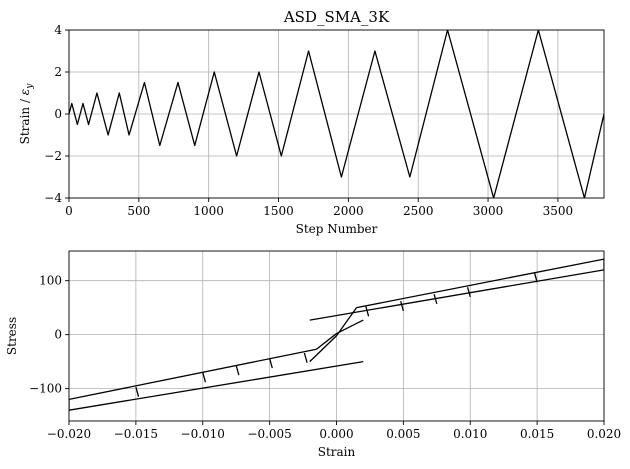 The width and height of the screenshot is (630, 469). Describe the element at coordinates (348, 211) in the screenshot. I see `x-tick-label: 2000` at that location.